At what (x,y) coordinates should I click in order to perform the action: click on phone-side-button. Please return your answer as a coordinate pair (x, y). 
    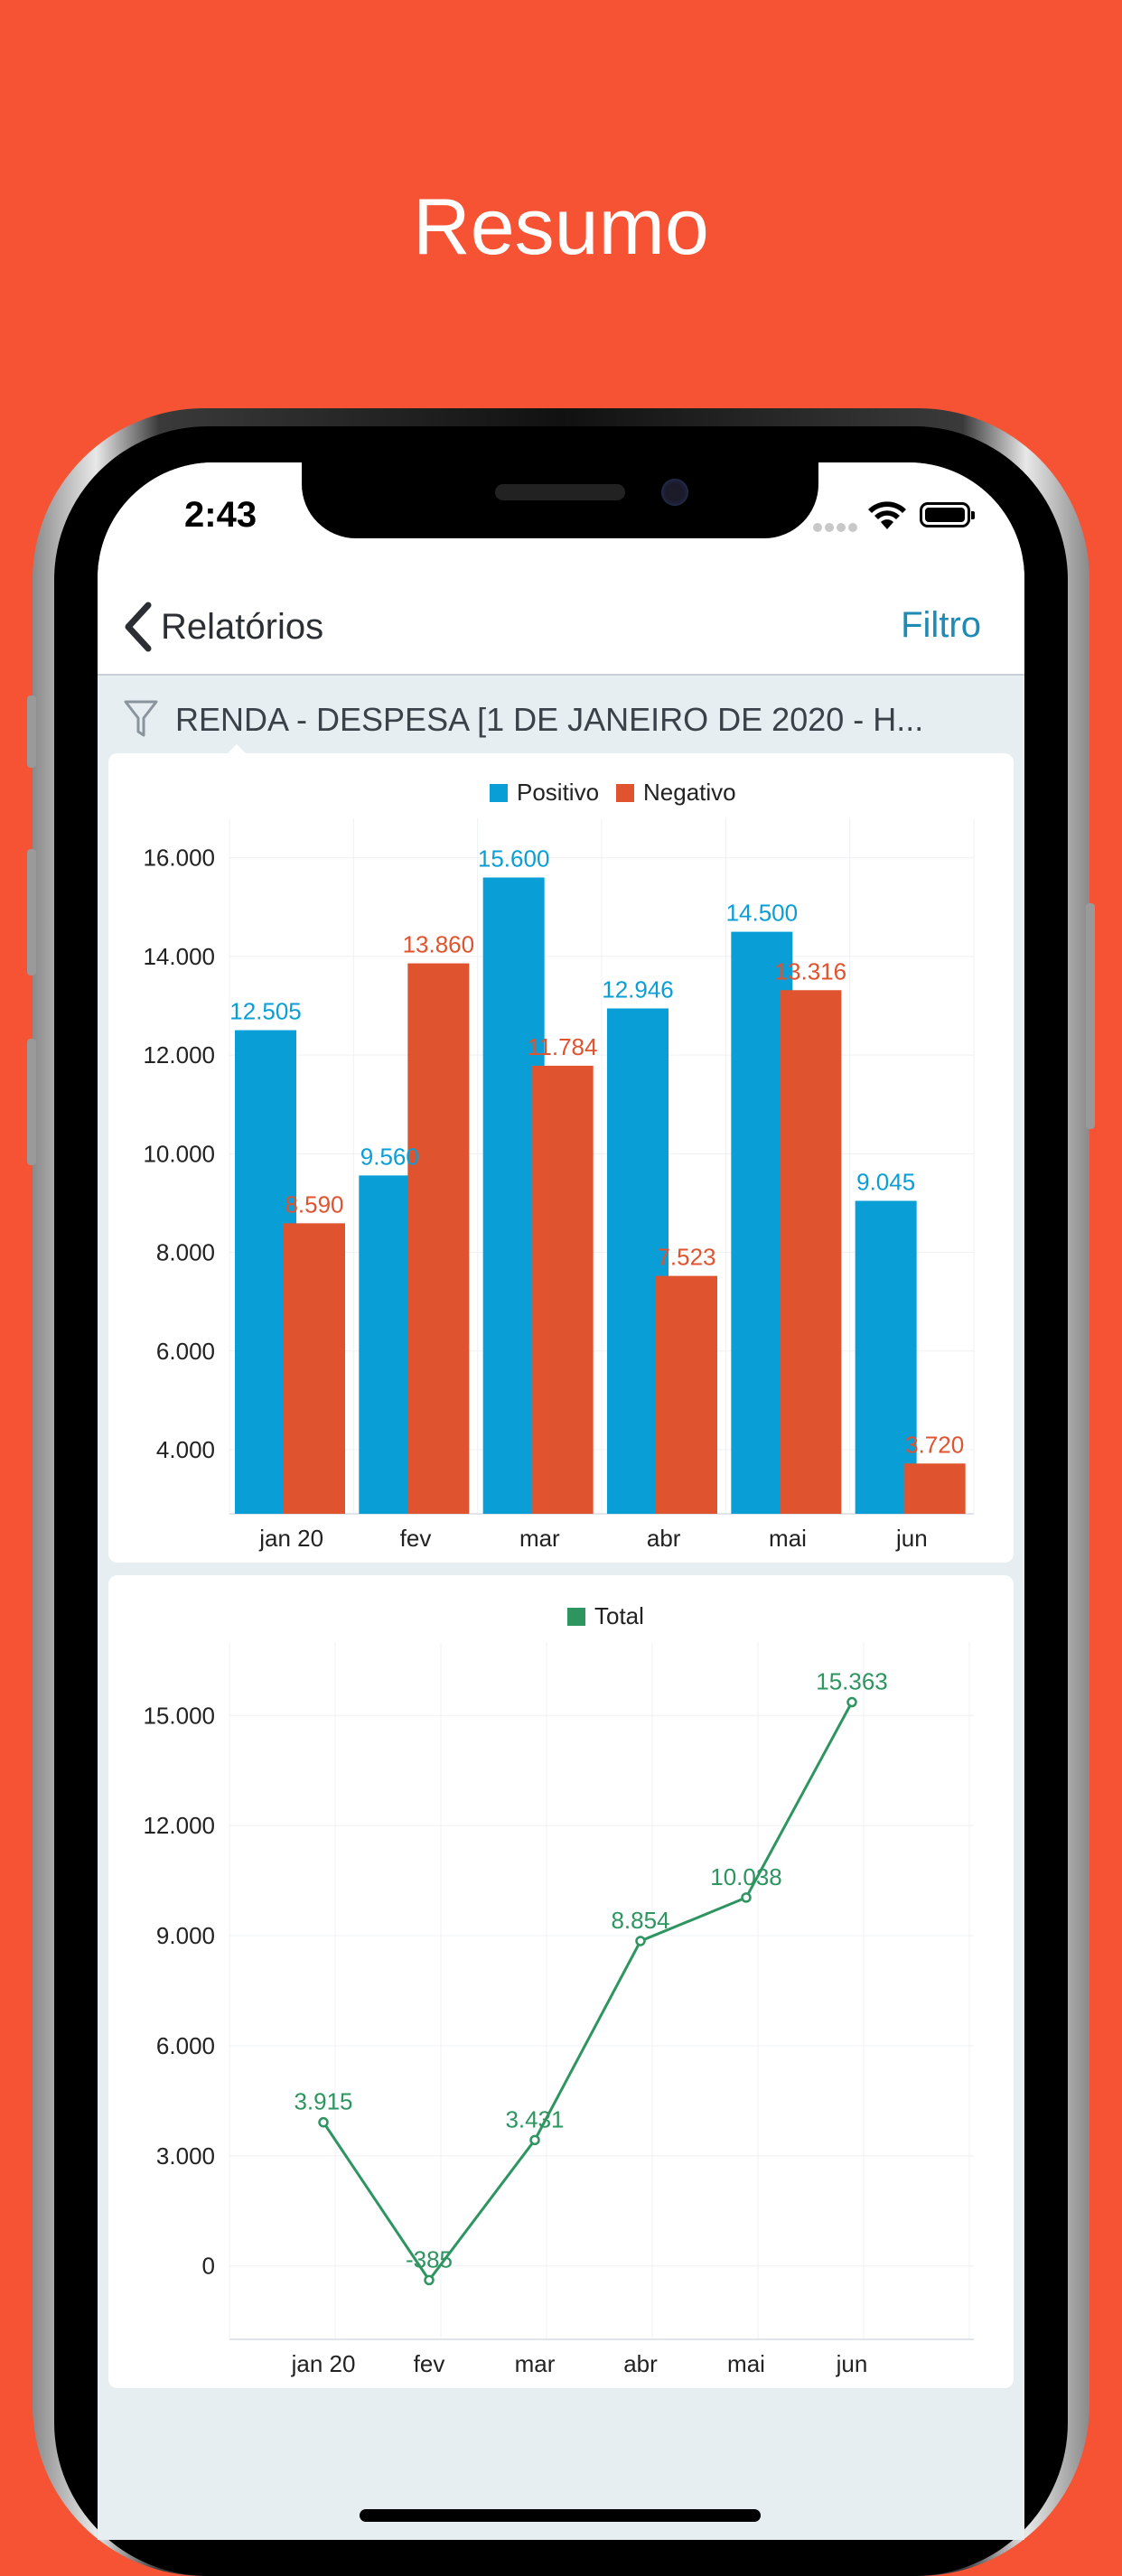
    Looking at the image, I should click on (31, 731).